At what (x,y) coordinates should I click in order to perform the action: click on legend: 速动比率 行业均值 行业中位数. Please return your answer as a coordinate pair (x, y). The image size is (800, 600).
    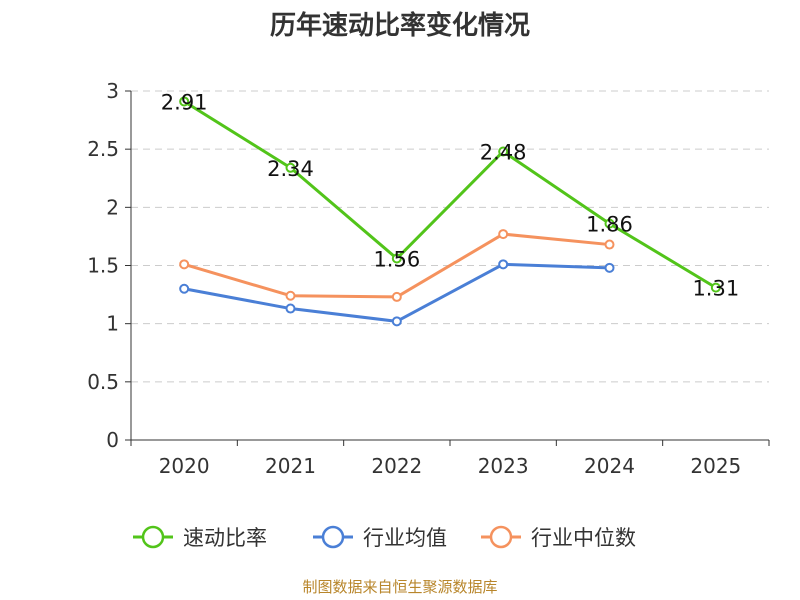
    Looking at the image, I should click on (384, 537).